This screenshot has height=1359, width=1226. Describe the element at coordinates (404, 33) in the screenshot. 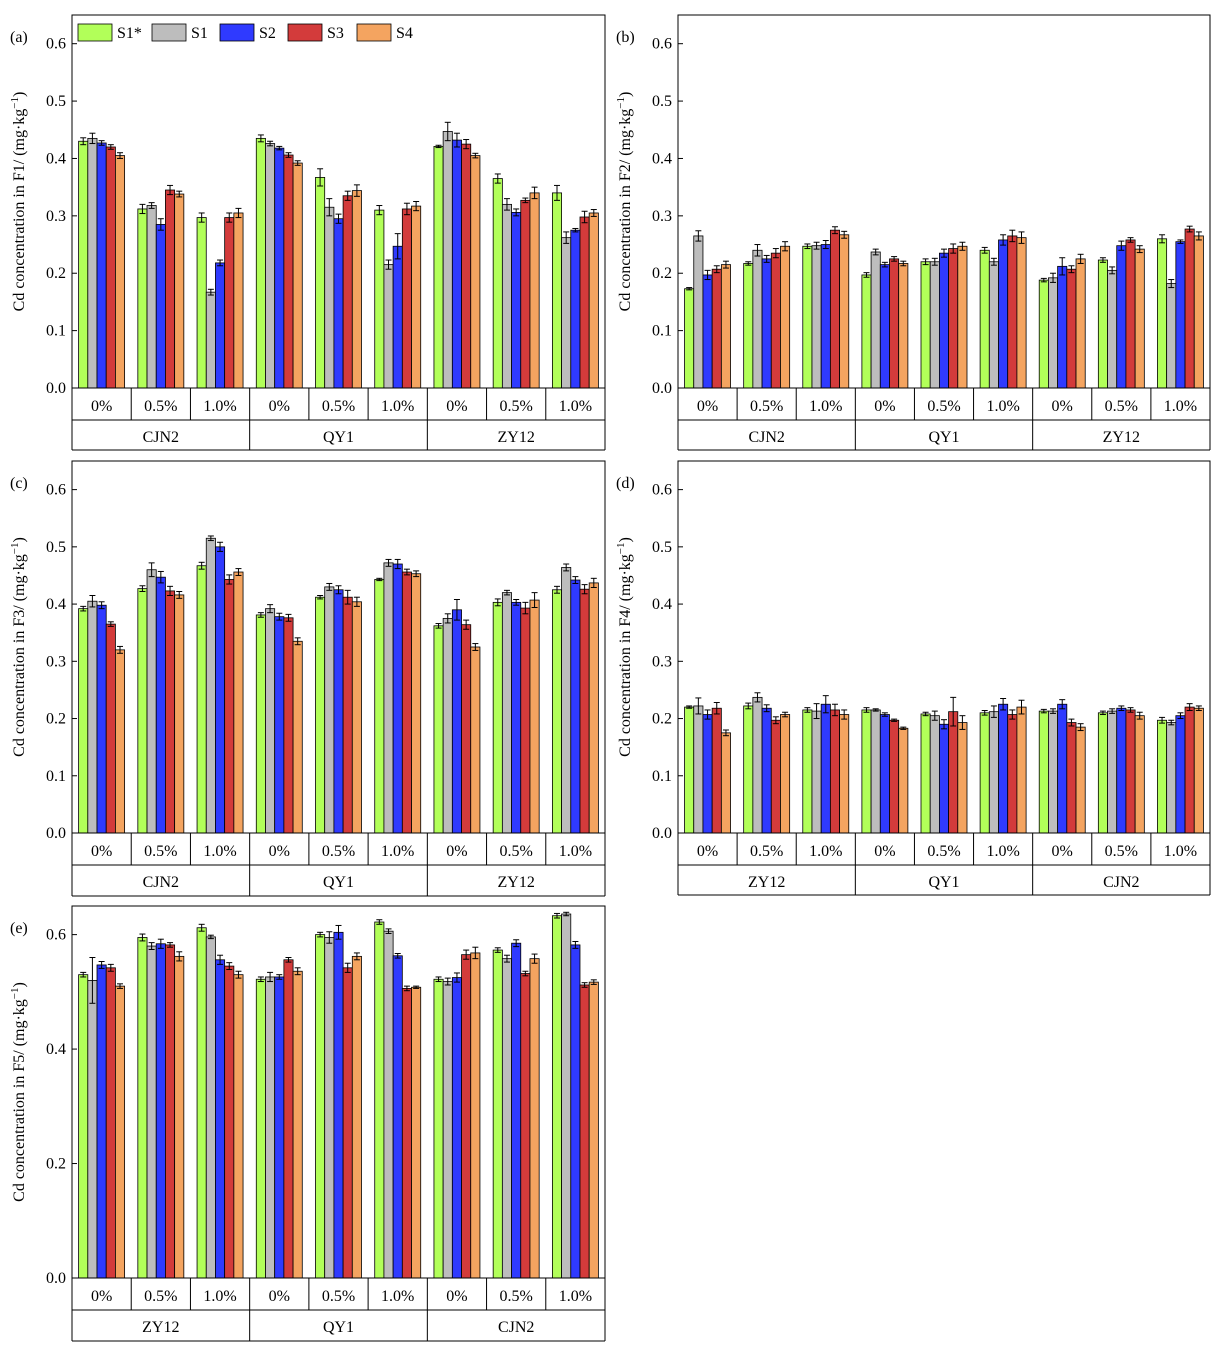

I see `legend-label: S4` at that location.